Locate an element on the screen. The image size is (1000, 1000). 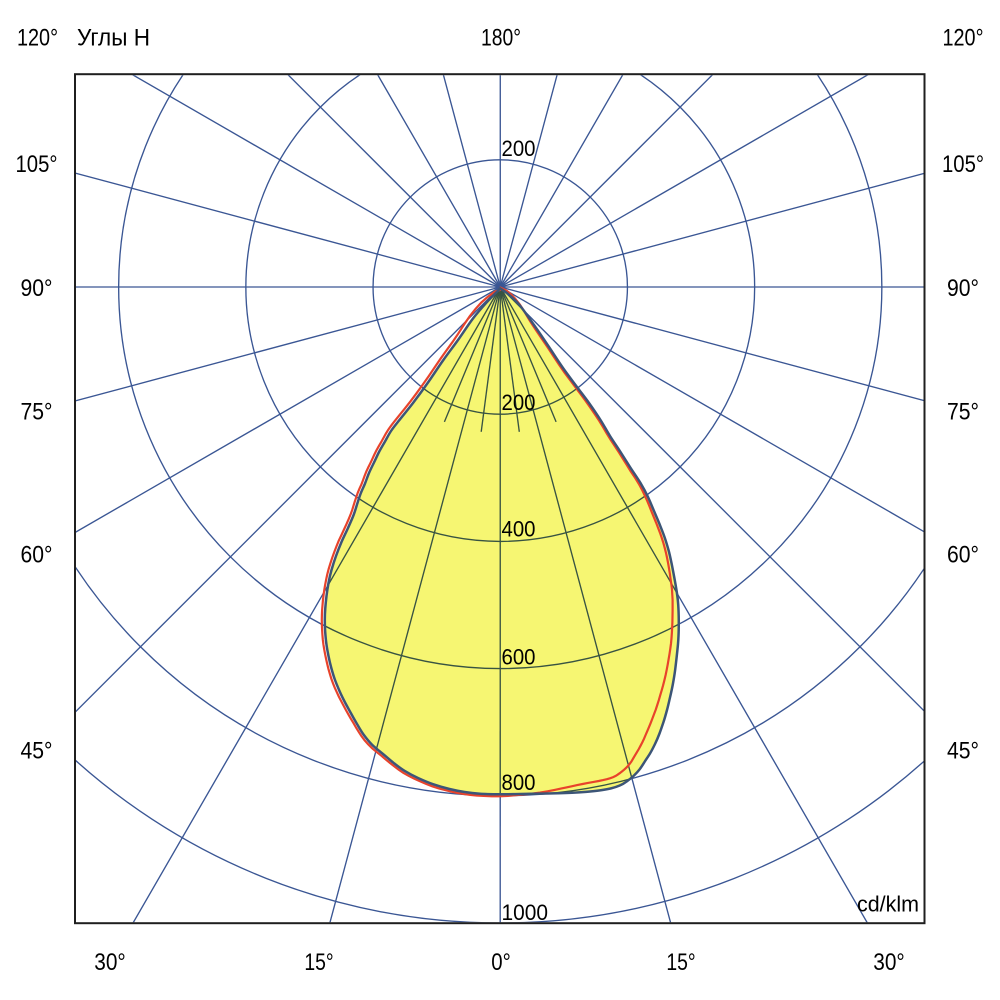
svg-text: 0° is located at coordinates (501, 962).